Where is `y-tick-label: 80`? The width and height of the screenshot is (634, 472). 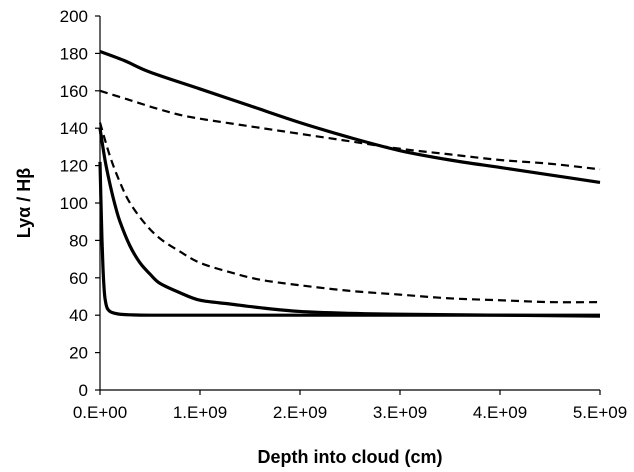
y-tick-label: 80 is located at coordinates (78, 240).